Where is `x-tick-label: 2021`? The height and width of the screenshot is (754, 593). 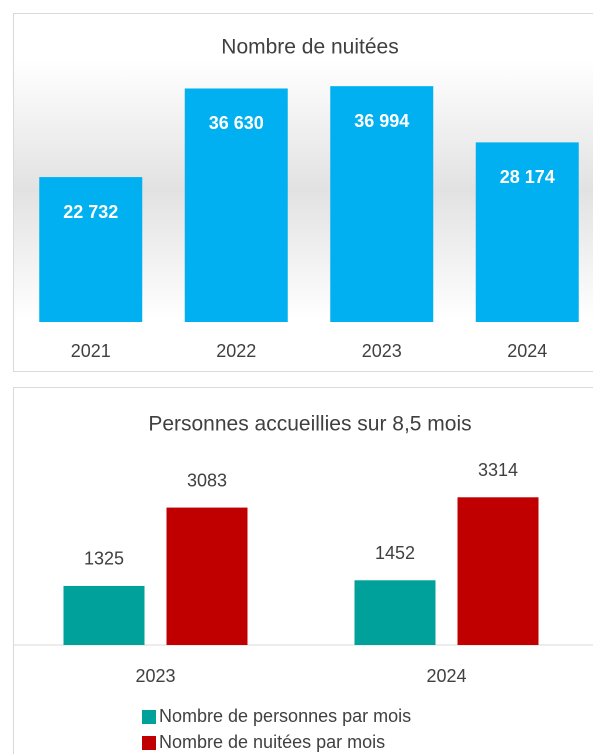
x-tick-label: 2021 is located at coordinates (91, 351).